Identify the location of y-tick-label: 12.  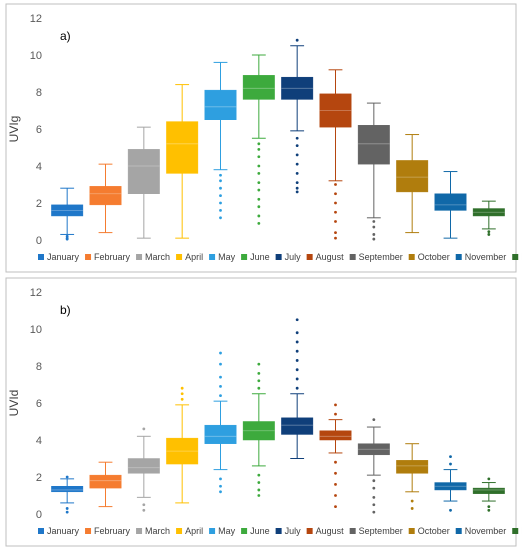
(36, 293).